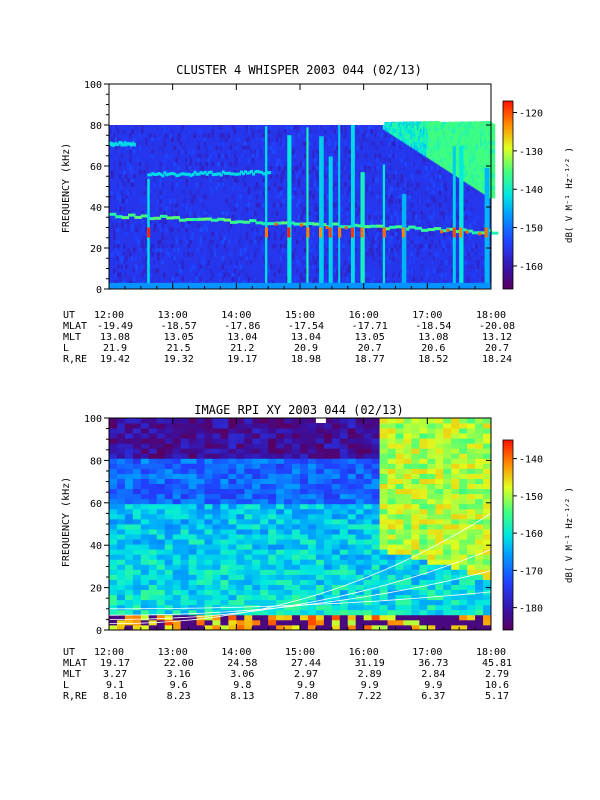 The width and height of the screenshot is (600, 800). Describe the element at coordinates (492, 130) in the screenshot. I see `diffuse-emission-cell` at that location.